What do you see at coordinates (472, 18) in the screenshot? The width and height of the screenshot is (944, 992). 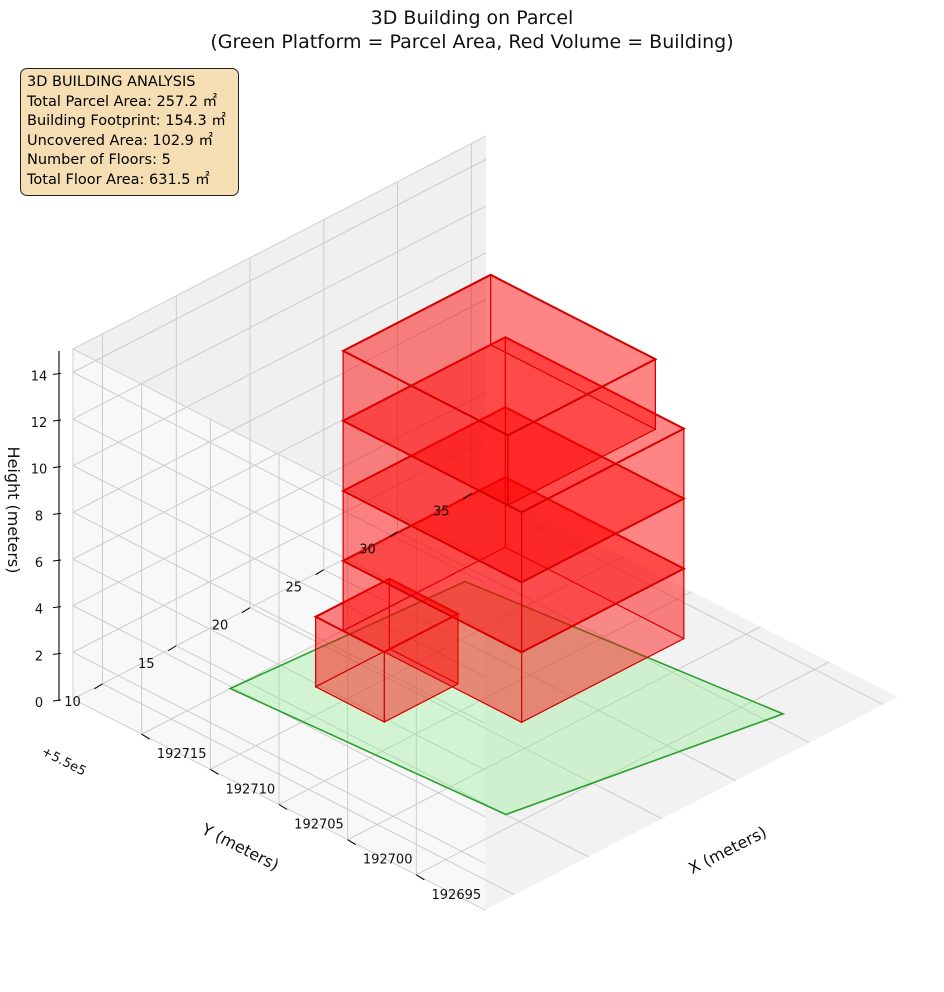 I see `chart-title-line1: 3D Building on Parcel` at bounding box center [472, 18].